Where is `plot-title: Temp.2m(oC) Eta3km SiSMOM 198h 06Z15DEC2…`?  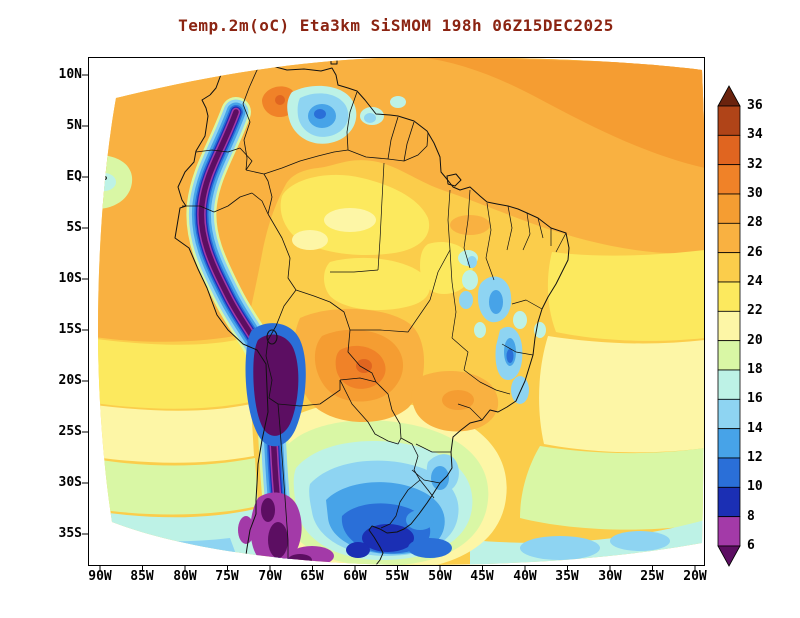 plot-title: Temp.2m(oC) Eta3km SiSMOM 198h 06Z15DEC2… is located at coordinates (396, 25).